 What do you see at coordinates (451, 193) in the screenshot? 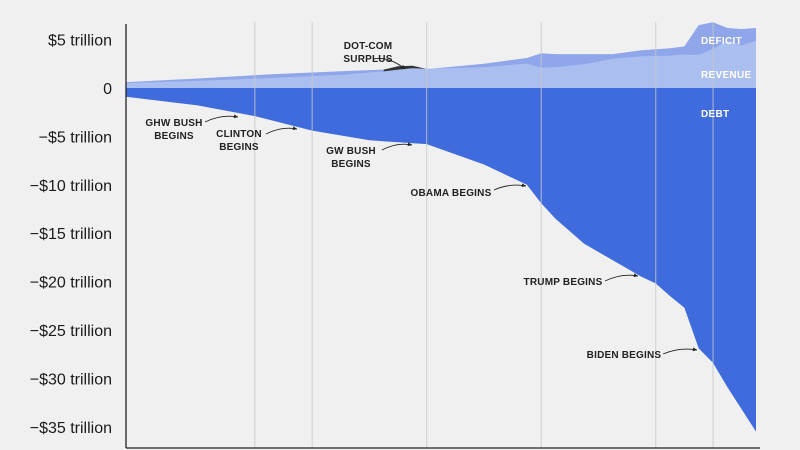
I see `annotation-label: OBAMA BEGINS` at bounding box center [451, 193].